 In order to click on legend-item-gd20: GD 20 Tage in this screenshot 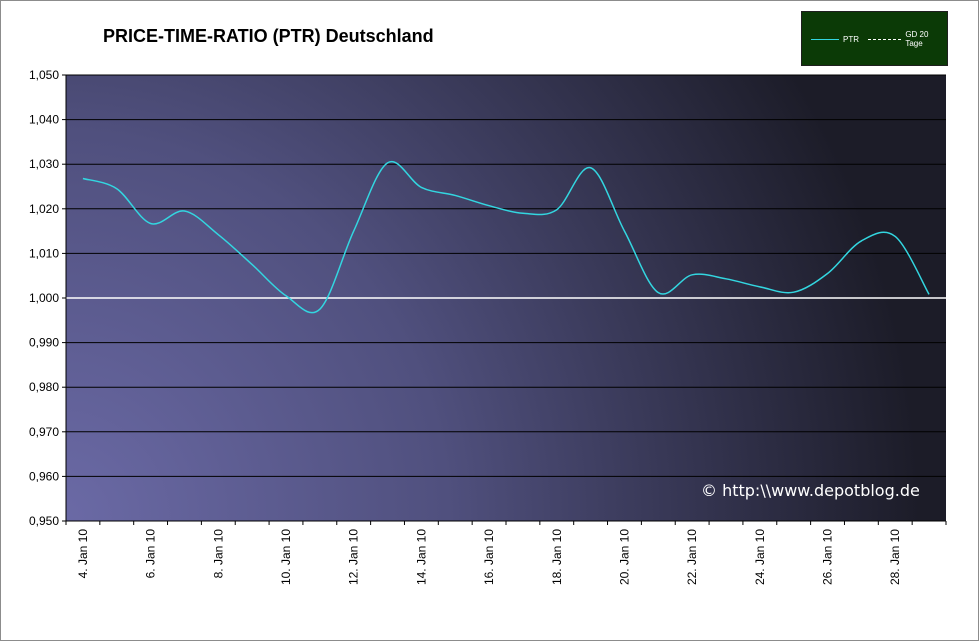, I will do `click(907, 39)`.